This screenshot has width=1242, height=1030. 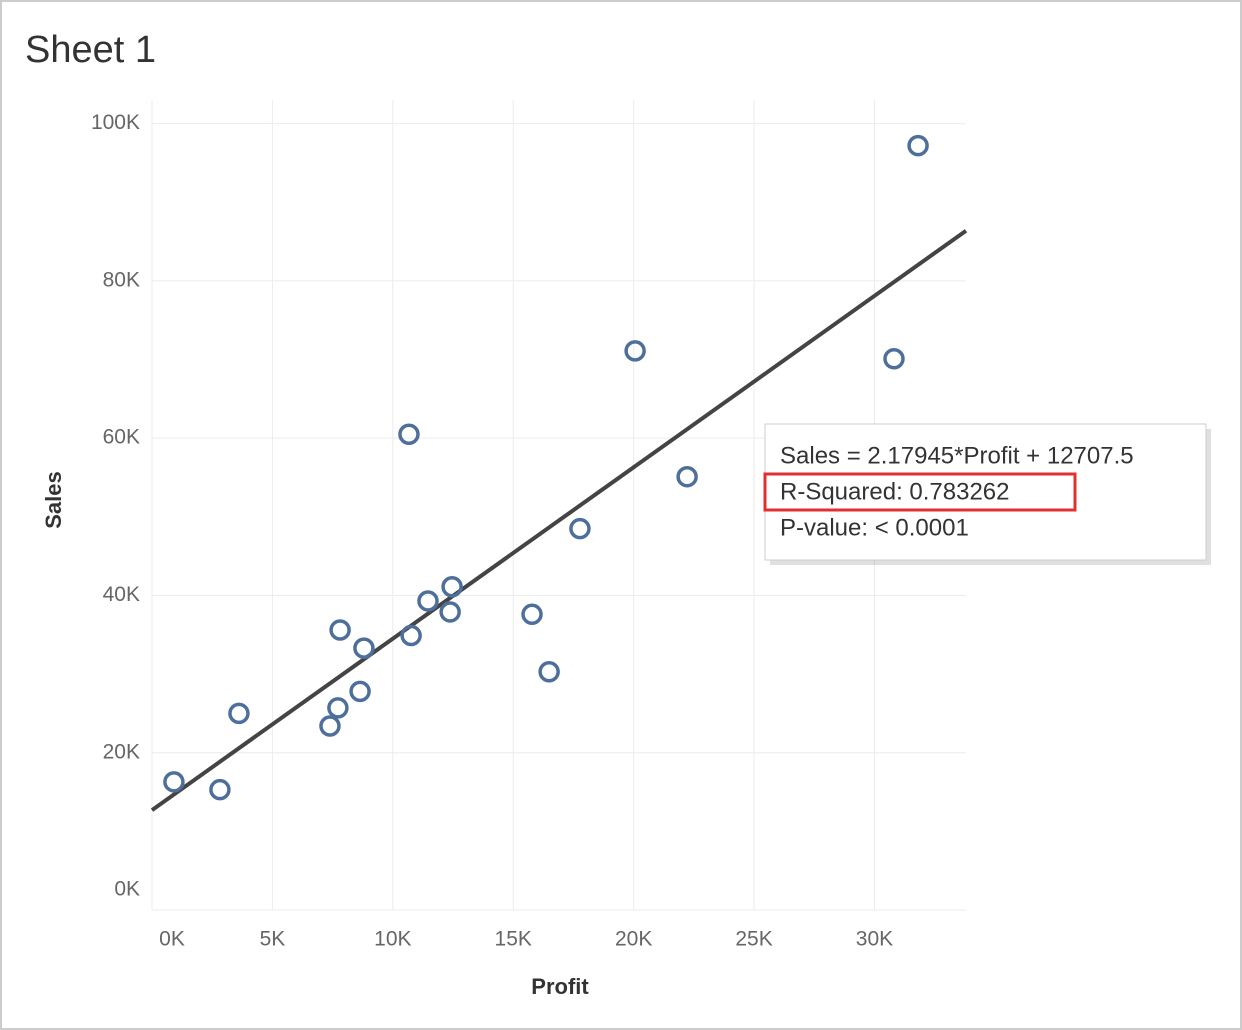 What do you see at coordinates (172, 939) in the screenshot?
I see `x-tick-label: 0K` at bounding box center [172, 939].